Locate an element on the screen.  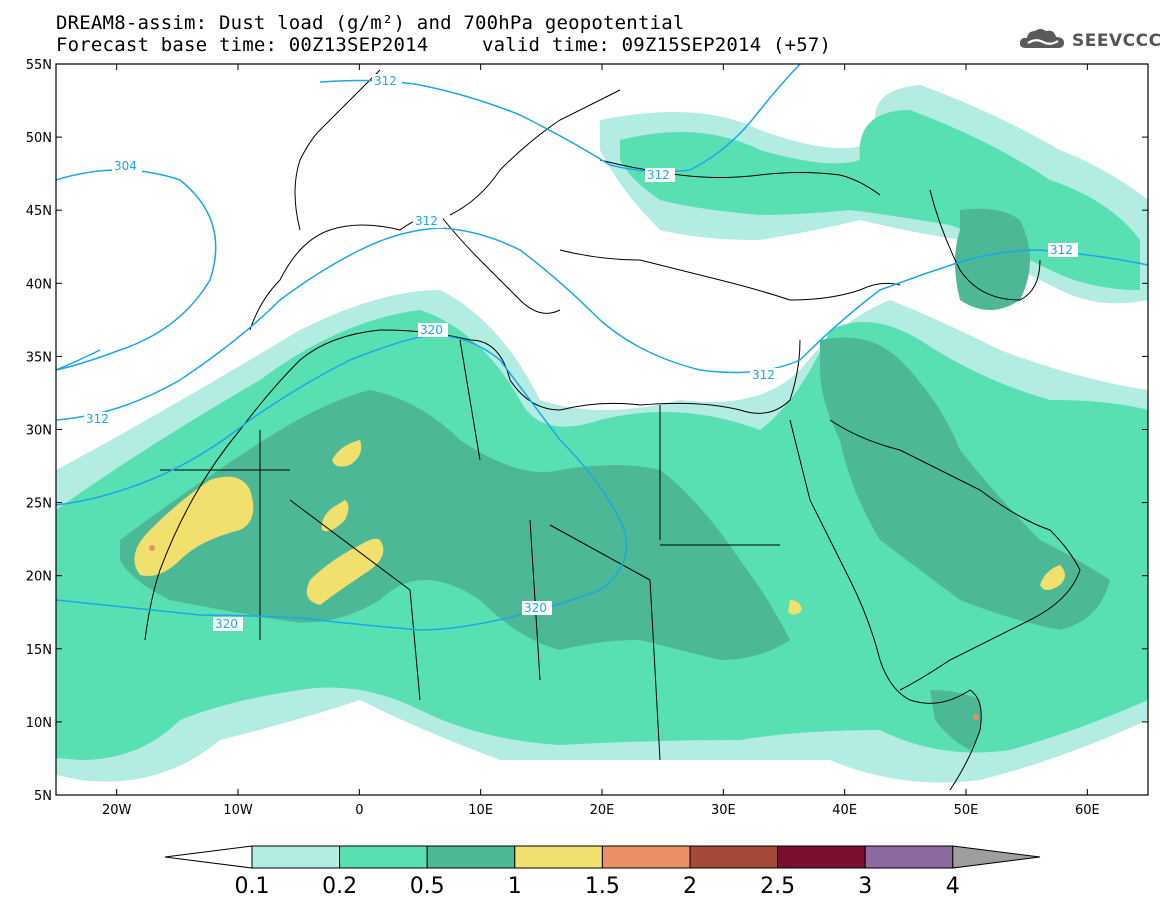
lat-label: 5N is located at coordinates (43, 796).